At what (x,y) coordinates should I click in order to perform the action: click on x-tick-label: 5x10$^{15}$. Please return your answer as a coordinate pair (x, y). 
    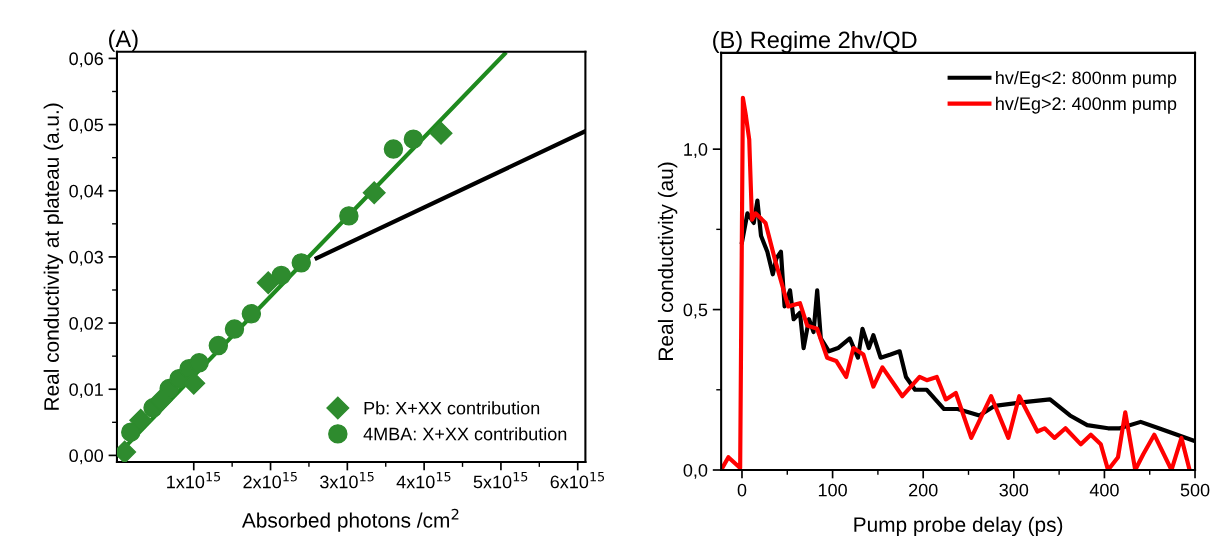
    Looking at the image, I should click on (500, 480).